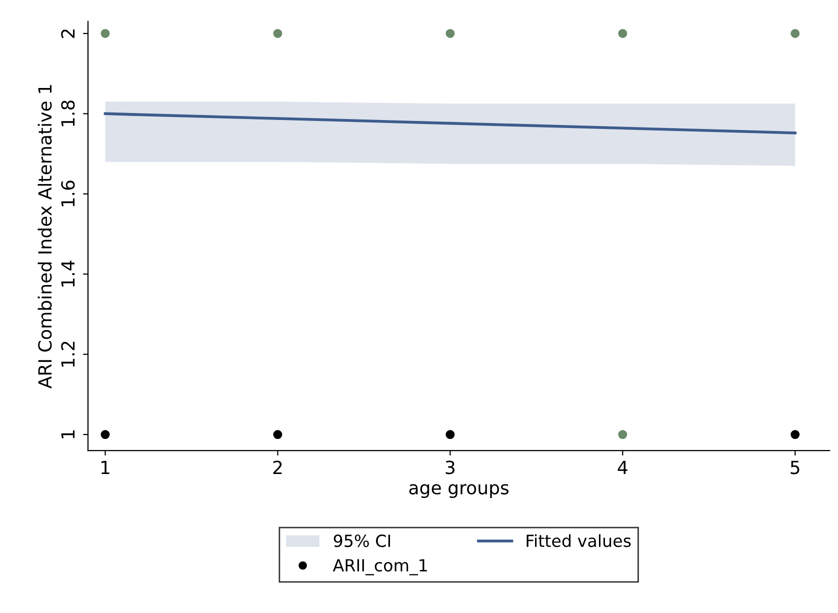  What do you see at coordinates (68, 34) in the screenshot?
I see `y-tick-label: 2` at bounding box center [68, 34].